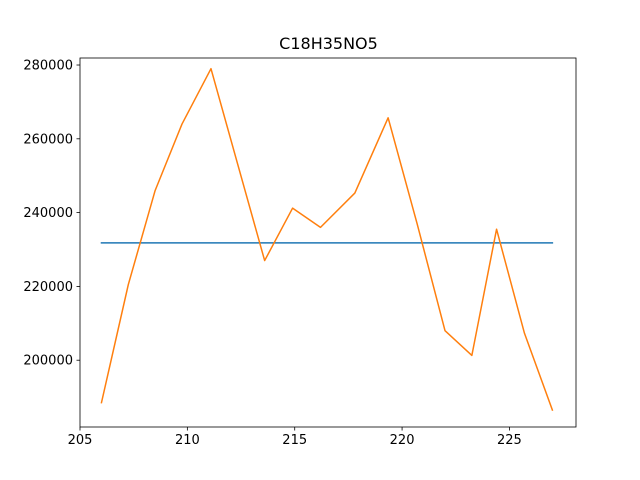 This screenshot has width=640, height=480. I want to click on y-tick-label: 240000, so click(48, 213).